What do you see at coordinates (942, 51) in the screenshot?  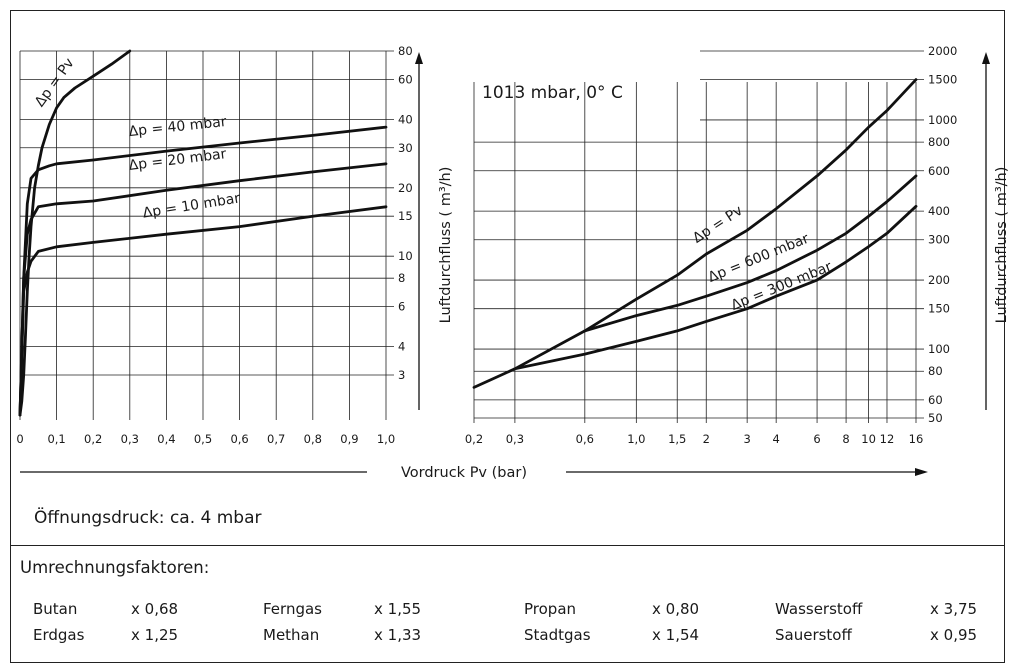 I see `y-tick-label: 2000` at bounding box center [942, 51].